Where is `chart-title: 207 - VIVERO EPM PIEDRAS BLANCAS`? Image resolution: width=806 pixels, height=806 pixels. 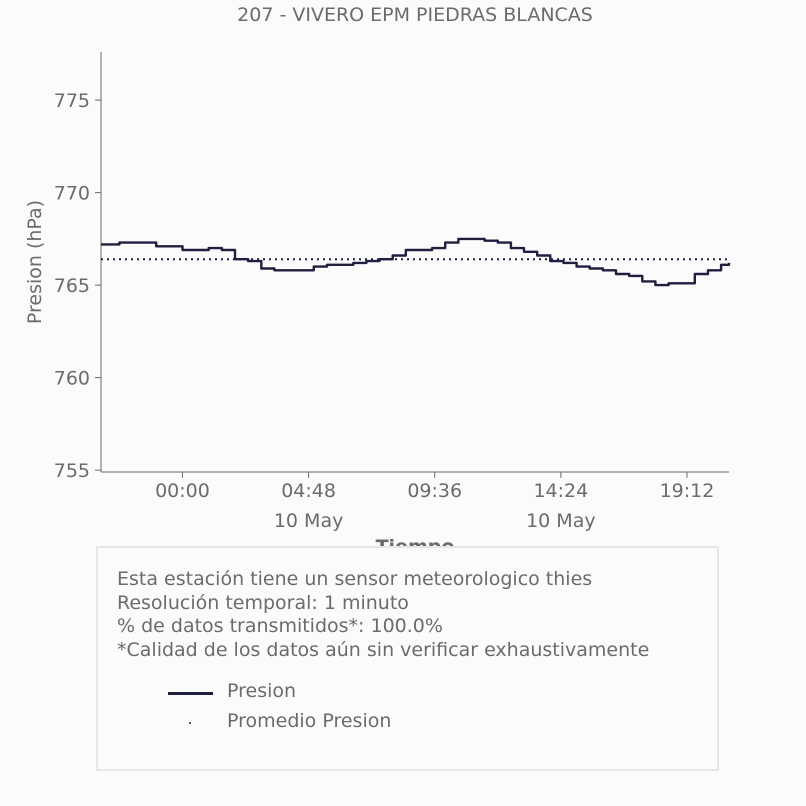
chart-title: 207 - VIVERO EPM PIEDRAS BLANCAS is located at coordinates (415, 15).